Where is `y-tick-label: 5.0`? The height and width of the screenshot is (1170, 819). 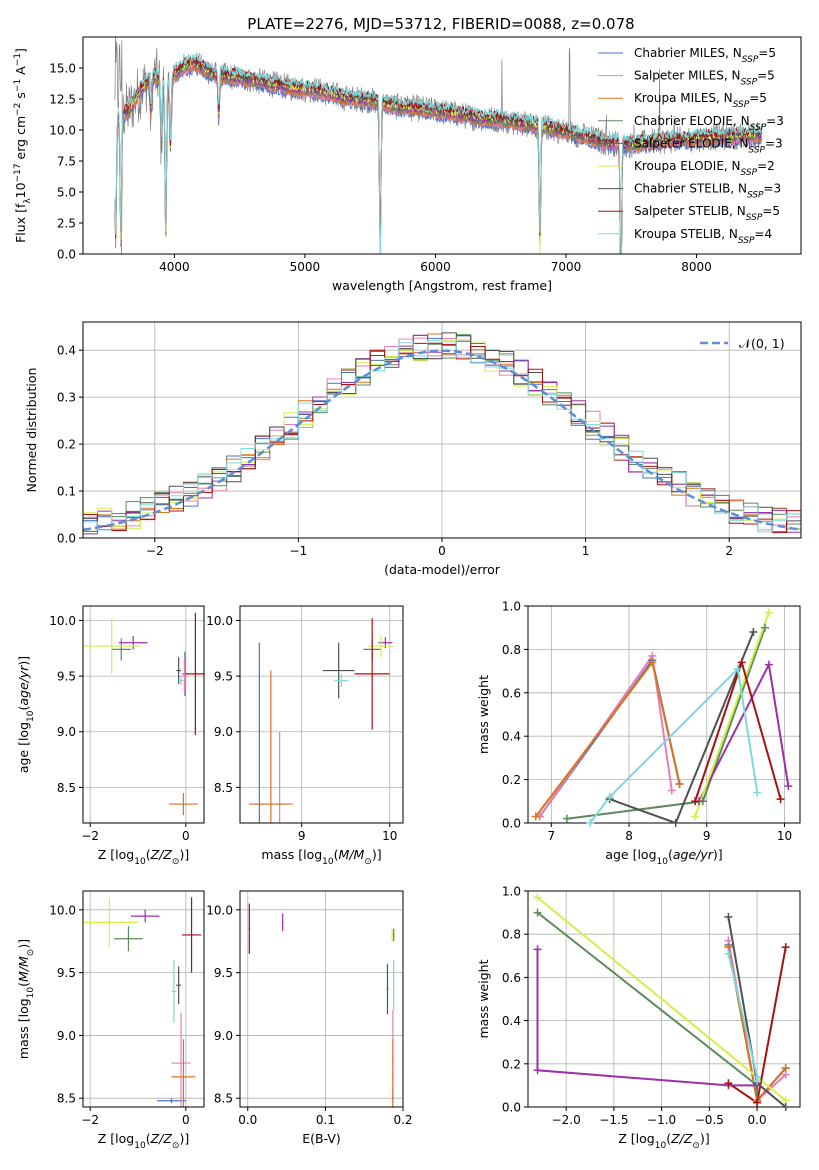 y-tick-label: 5.0 is located at coordinates (66, 193).